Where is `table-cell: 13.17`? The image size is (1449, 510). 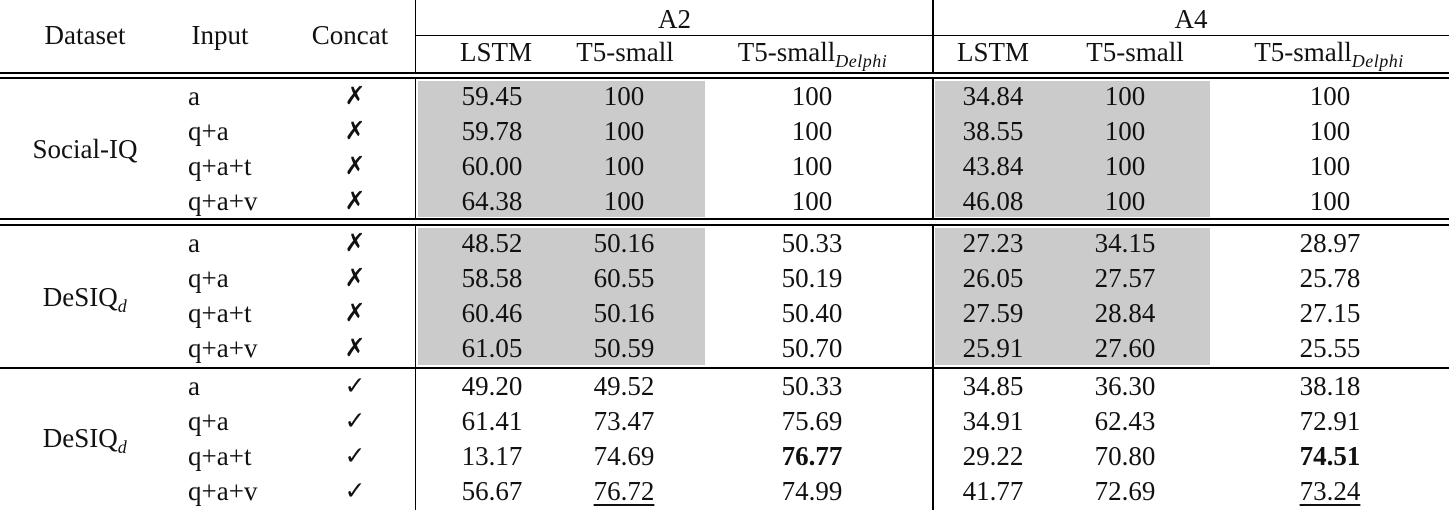
table-cell: 13.17 is located at coordinates (492, 456).